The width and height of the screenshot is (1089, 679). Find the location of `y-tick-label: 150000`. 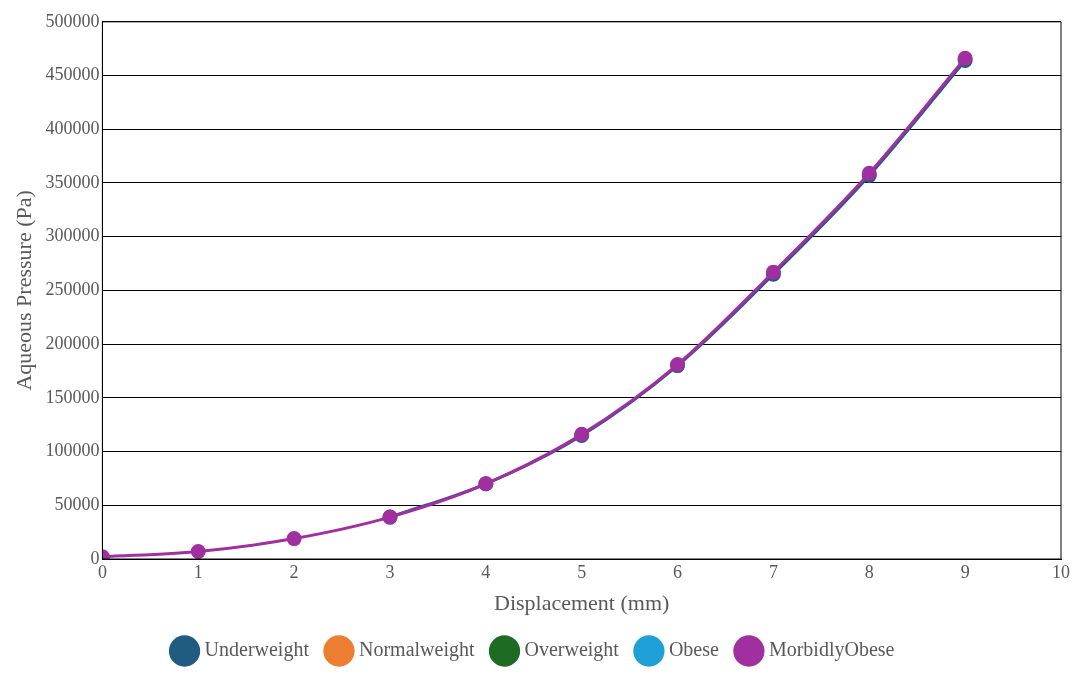

y-tick-label: 150000 is located at coordinates (72, 396).